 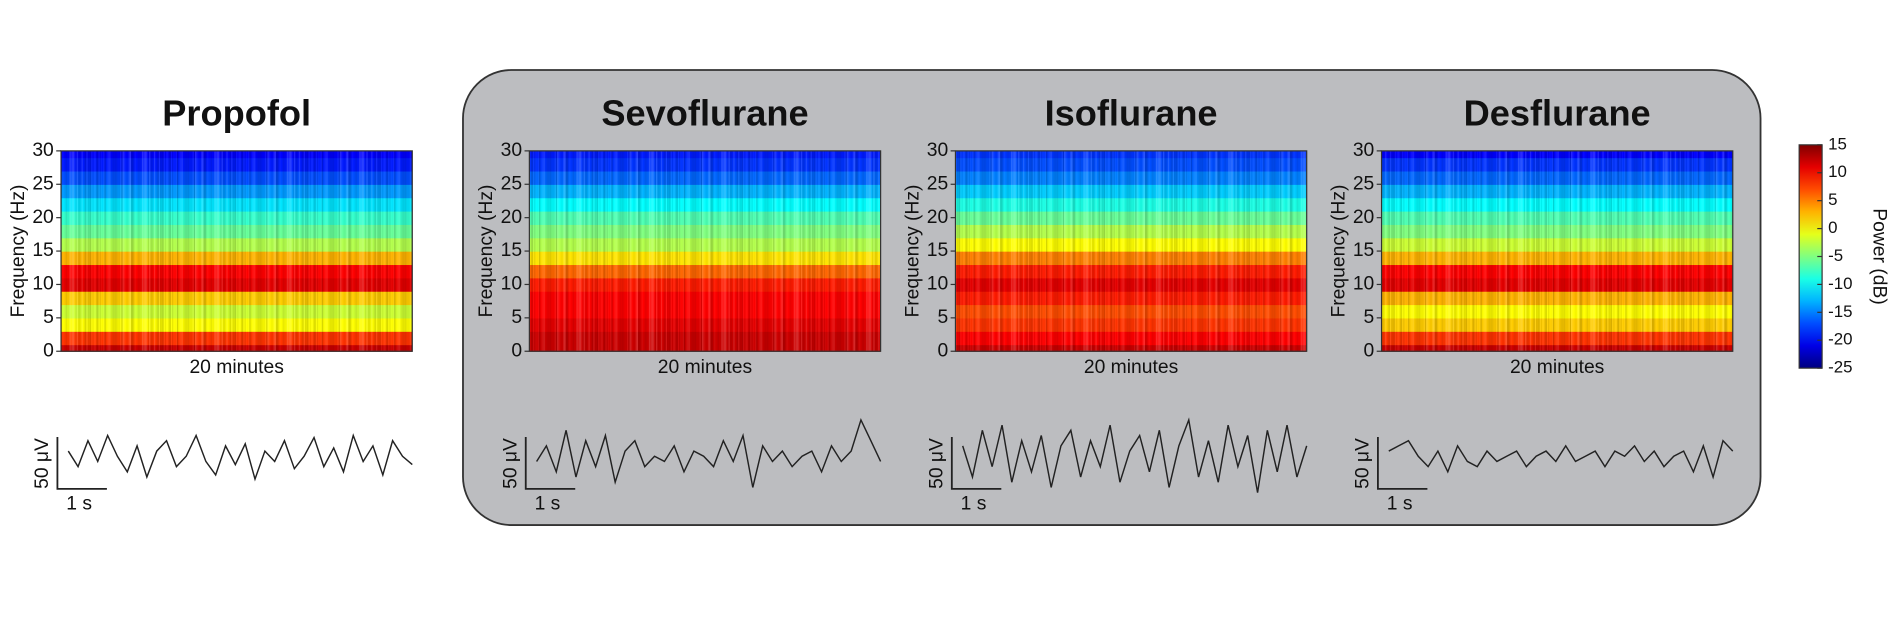 I want to click on panel-title: Sevoflurane, so click(x=704, y=112).